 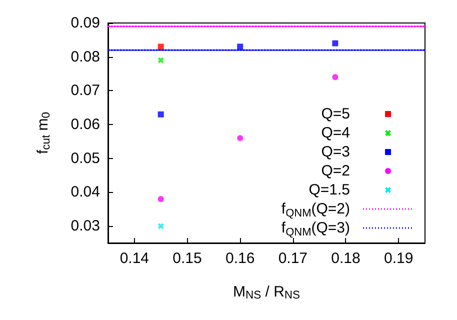 What do you see at coordinates (345, 258) in the screenshot?
I see `x-tick-label: 0.18` at bounding box center [345, 258].